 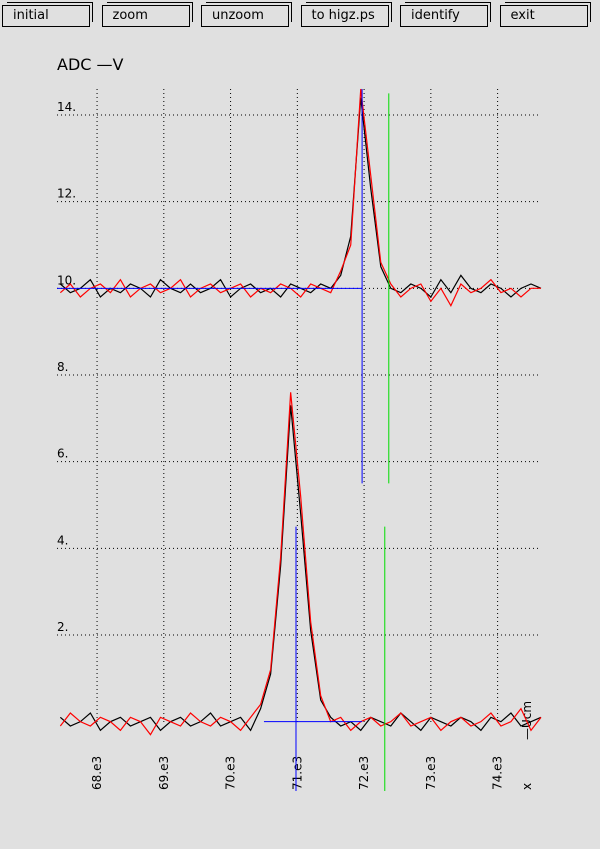 What do you see at coordinates (62, 627) in the screenshot?
I see `y-tick-label: 2.` at bounding box center [62, 627].